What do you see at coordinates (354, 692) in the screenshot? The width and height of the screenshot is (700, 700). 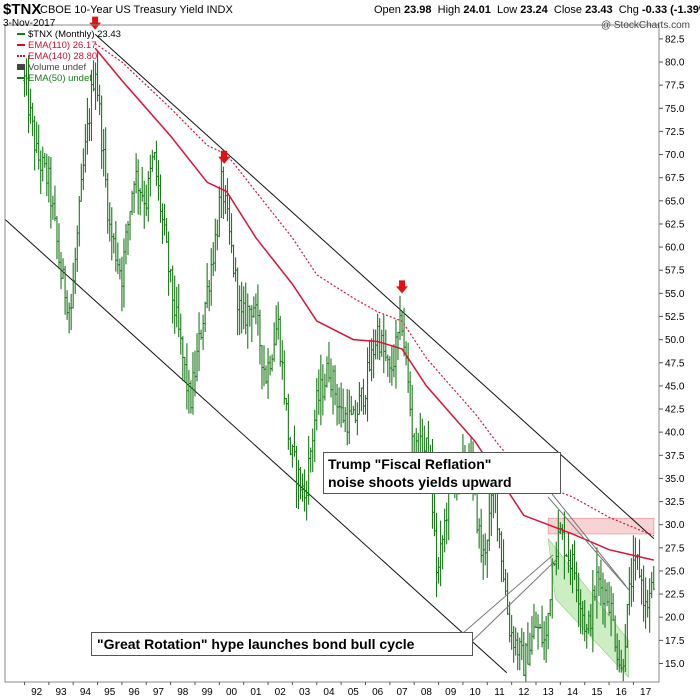 I see `x-tick-label: 05` at bounding box center [354, 692].